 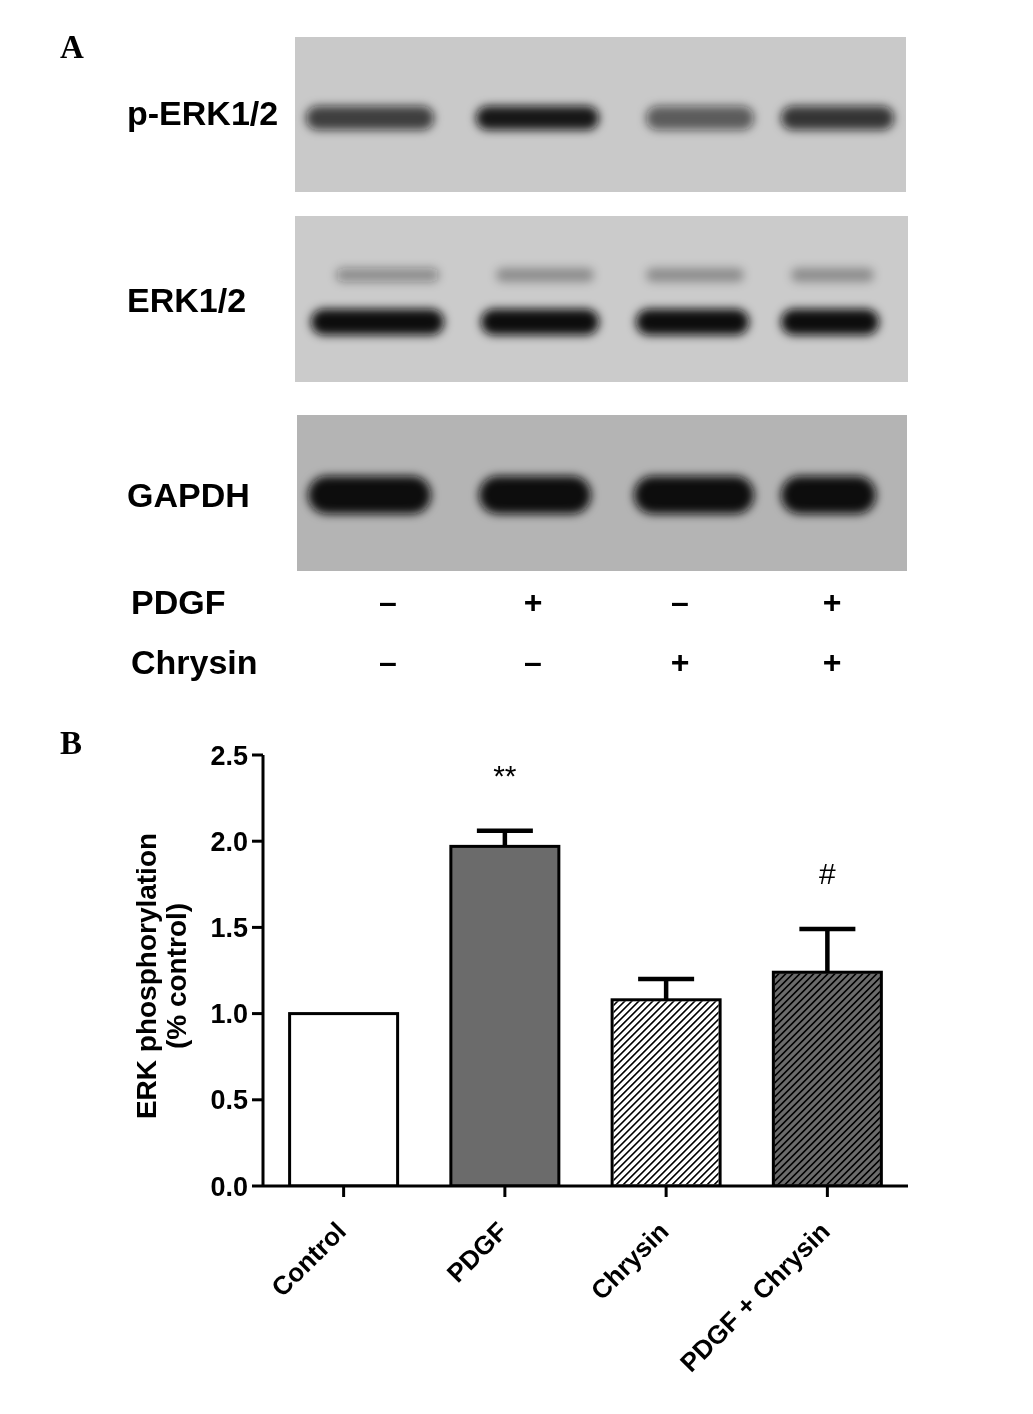 I want to click on y-tick-label: 0.0, so click(x=229, y=1186).